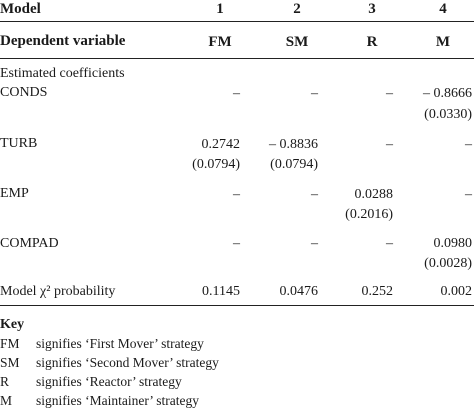  I want to click on chi-square-label: Model χ² probability, so click(58, 291).